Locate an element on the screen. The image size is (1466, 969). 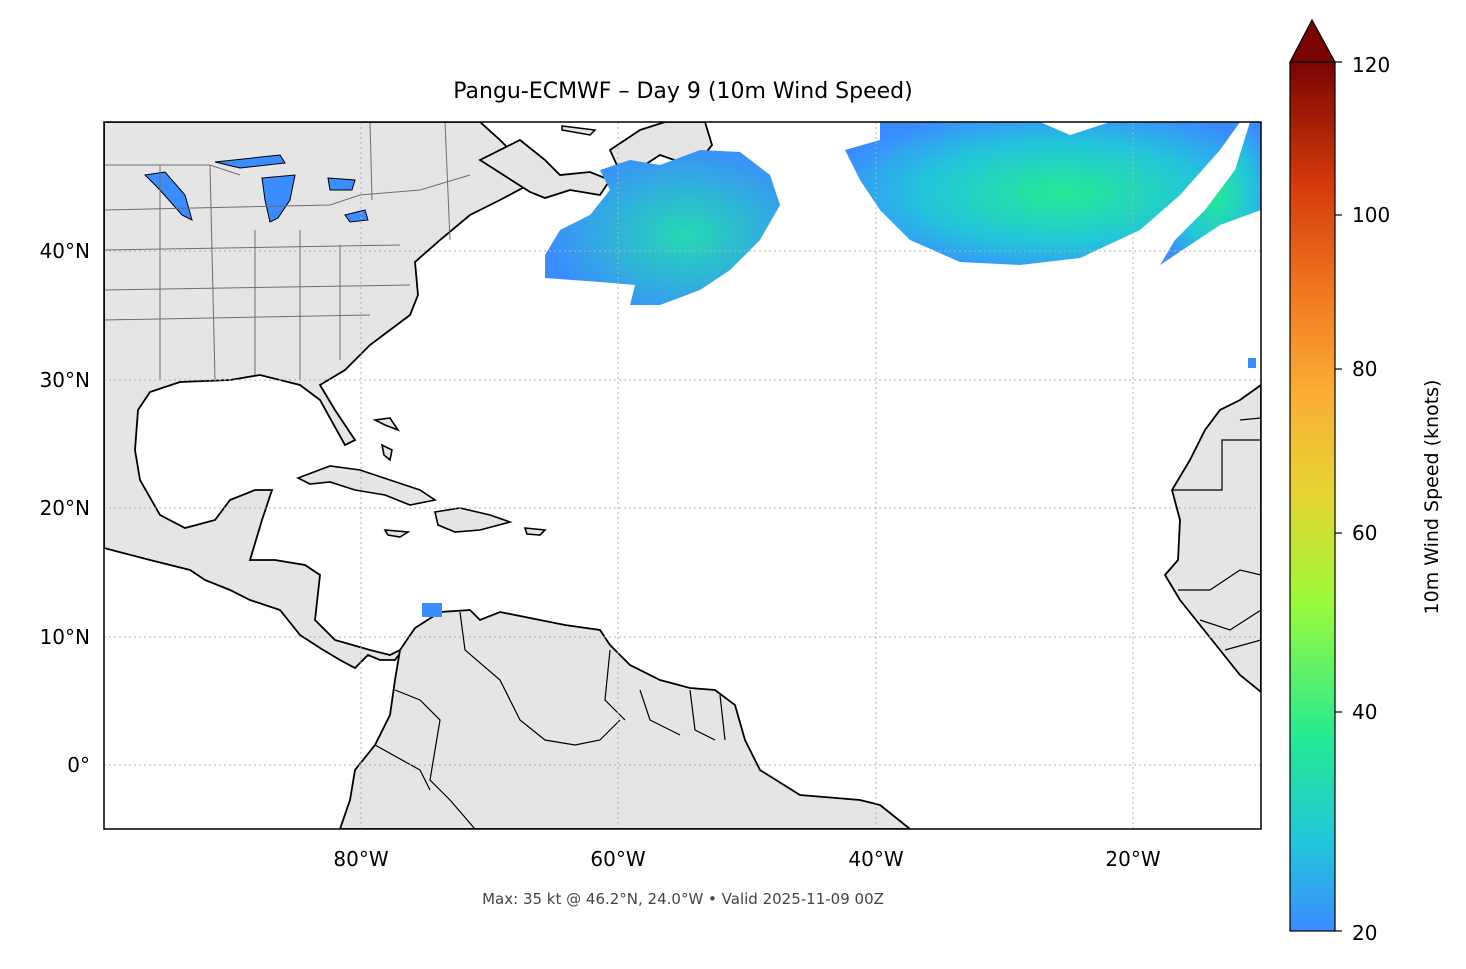
lat-label: 40°N is located at coordinates (65, 251).